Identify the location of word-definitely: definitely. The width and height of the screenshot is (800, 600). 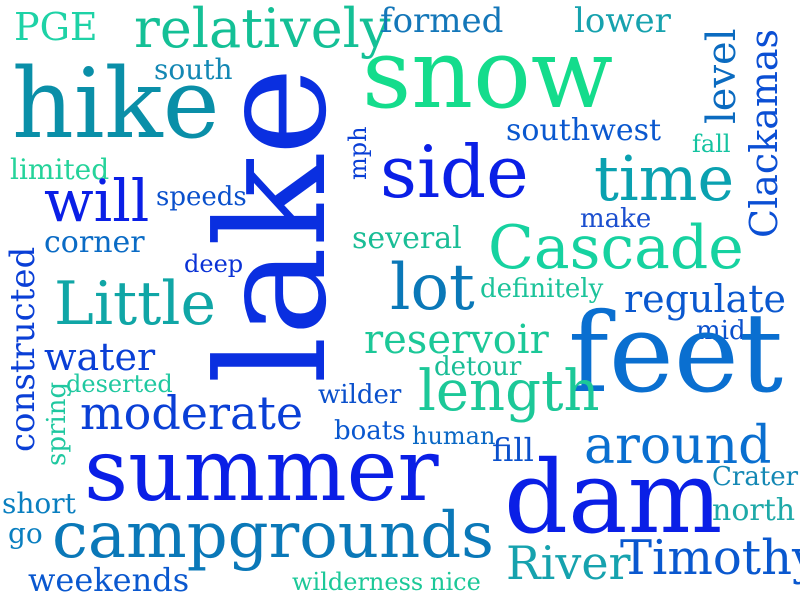
(542, 289).